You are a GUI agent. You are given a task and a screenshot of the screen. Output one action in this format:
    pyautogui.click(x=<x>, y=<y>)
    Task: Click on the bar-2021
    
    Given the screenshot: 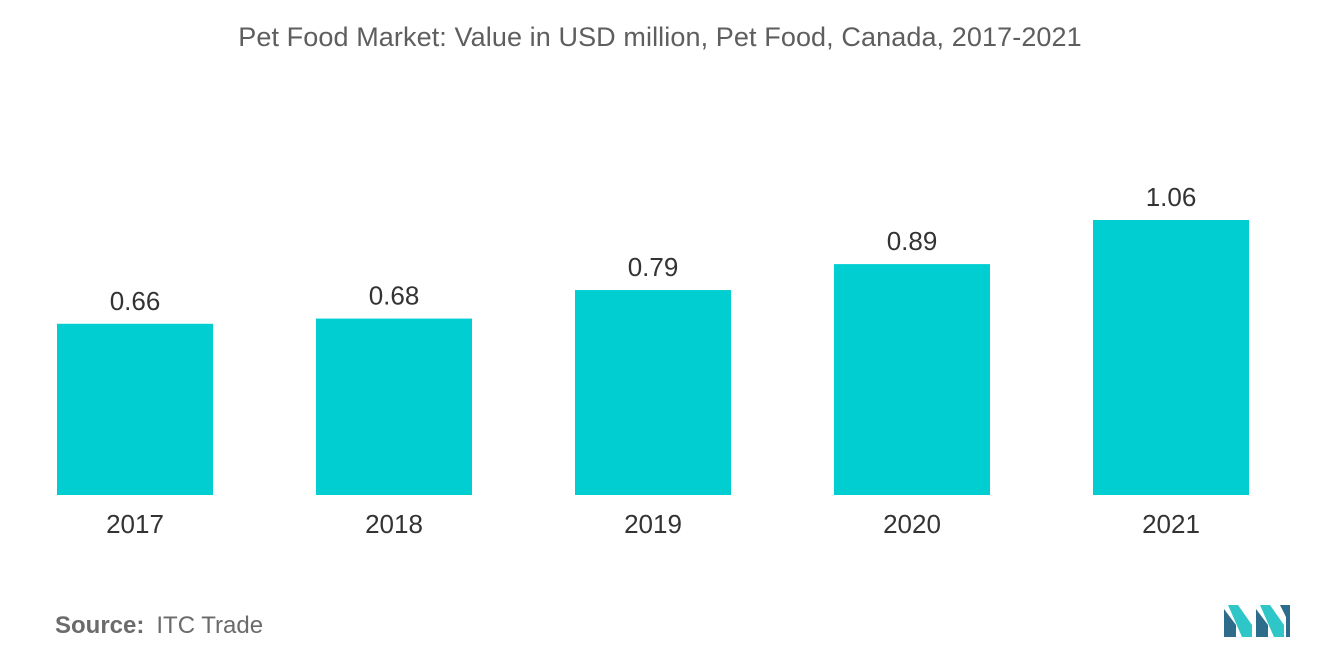 What is the action you would take?
    pyautogui.click(x=1171, y=357)
    